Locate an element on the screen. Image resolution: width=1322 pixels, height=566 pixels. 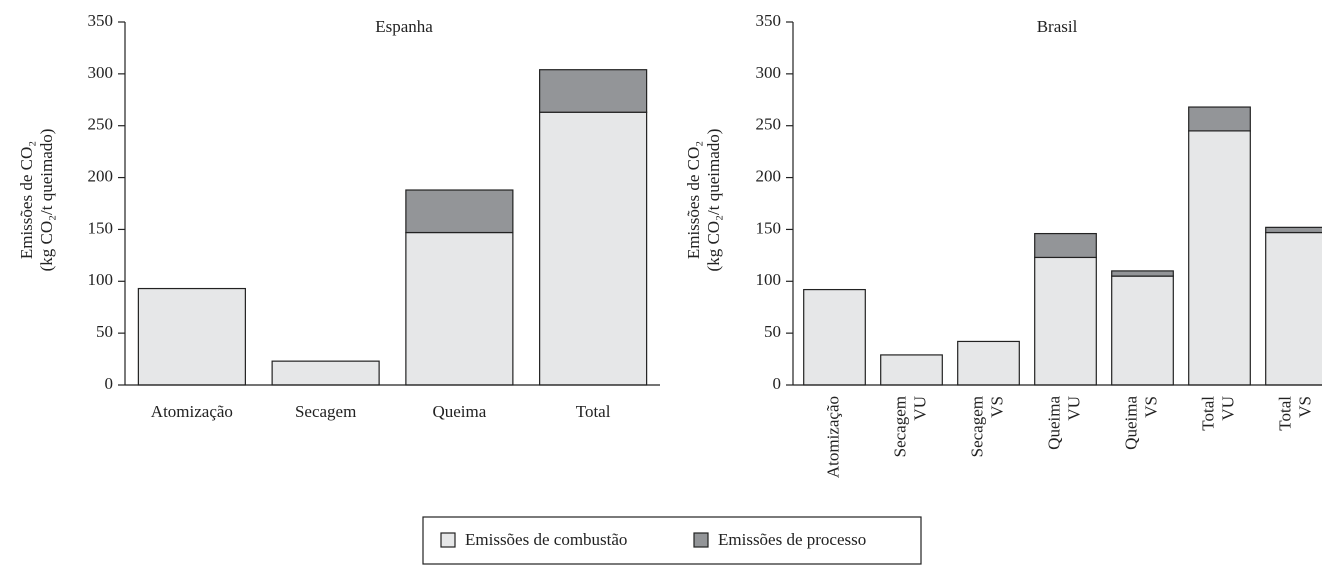
legend-box is located at coordinates (672, 540).